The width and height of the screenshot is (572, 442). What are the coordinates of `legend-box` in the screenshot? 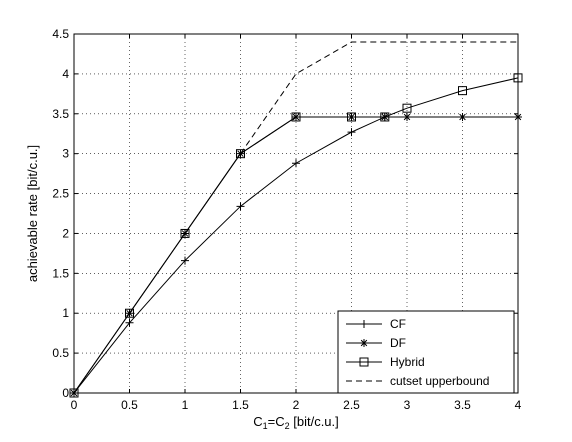 It's located at (426, 352).